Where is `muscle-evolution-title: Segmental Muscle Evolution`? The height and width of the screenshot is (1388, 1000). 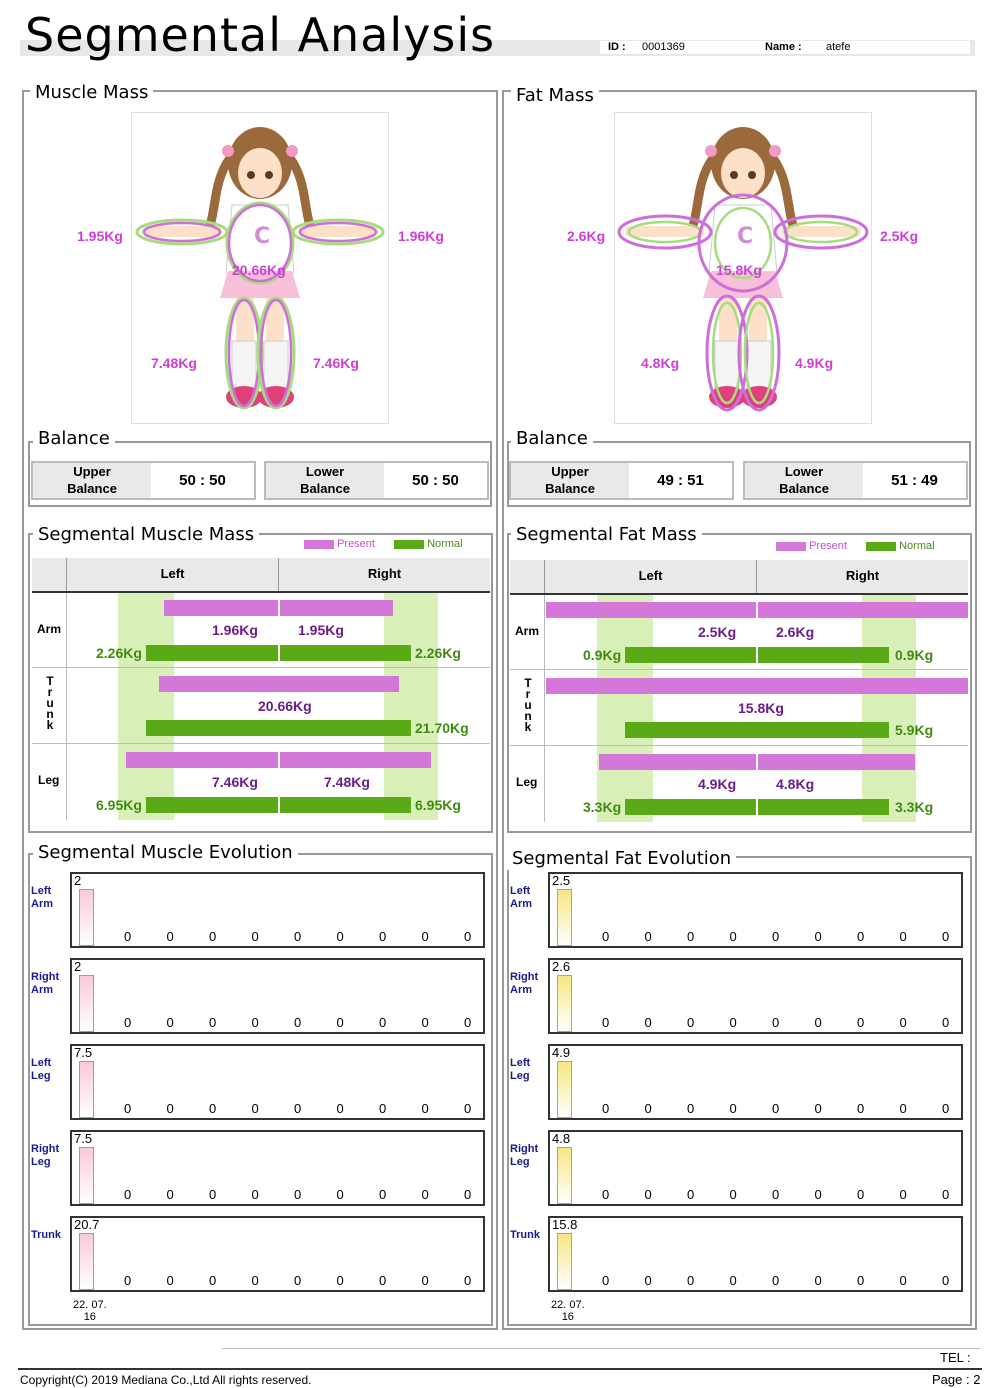
muscle-evolution-title: Segmental Muscle Evolution is located at coordinates (165, 853).